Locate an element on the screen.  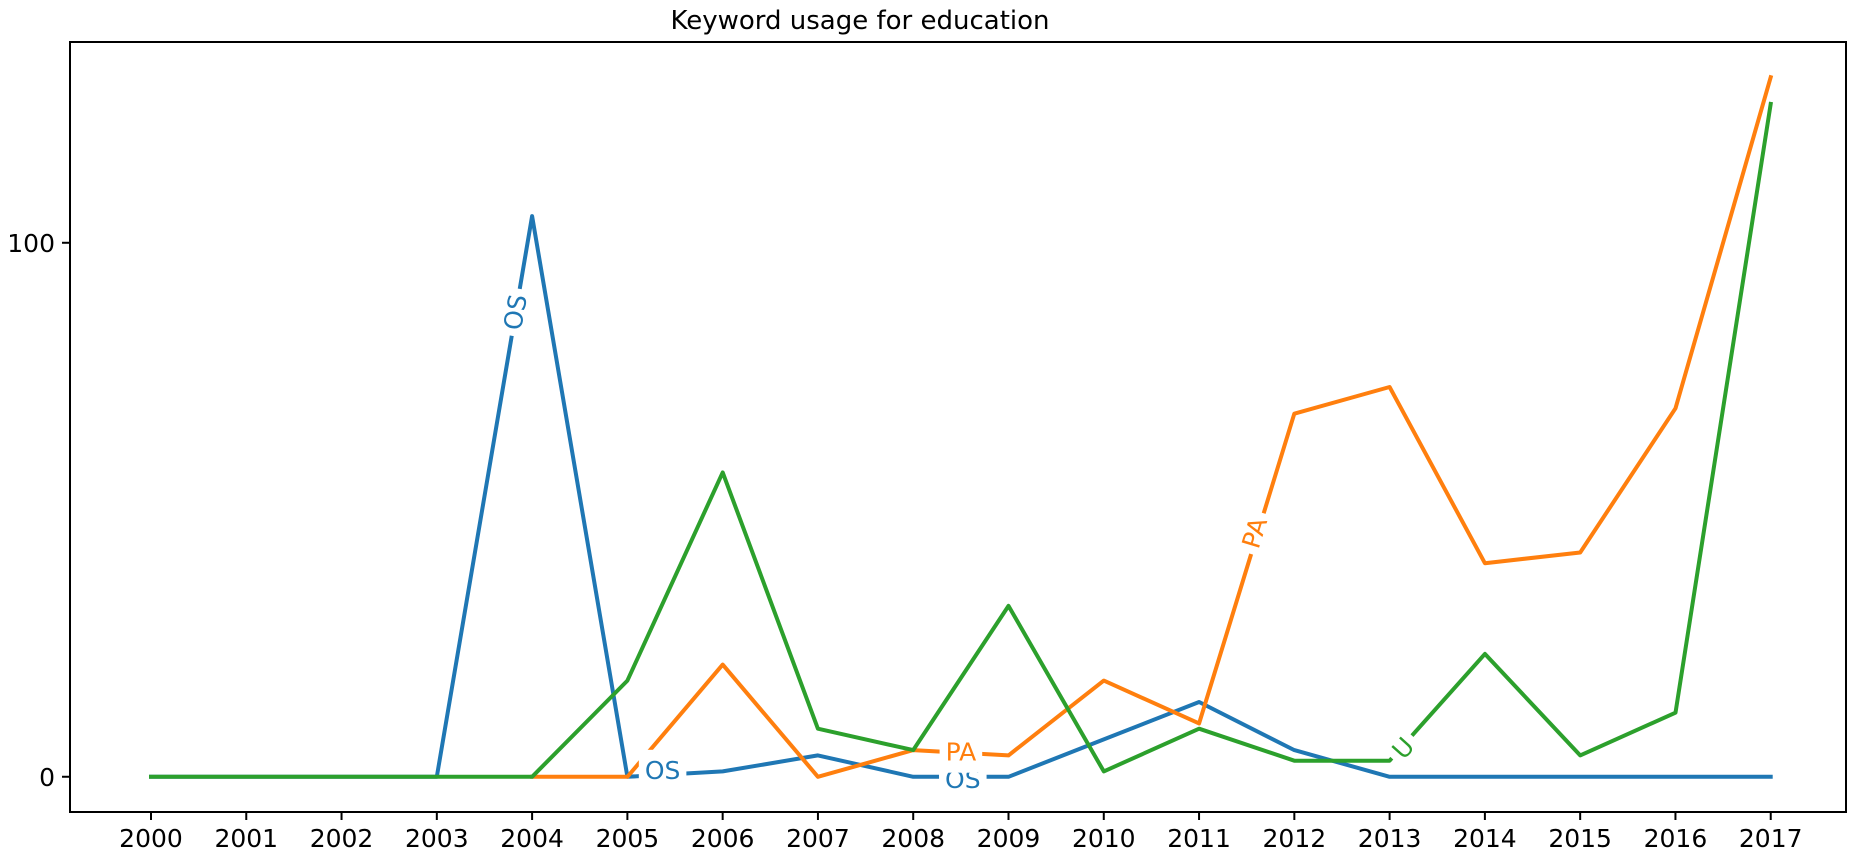
inline-label-group-OS-0: OS is located at coordinates (515, 312).